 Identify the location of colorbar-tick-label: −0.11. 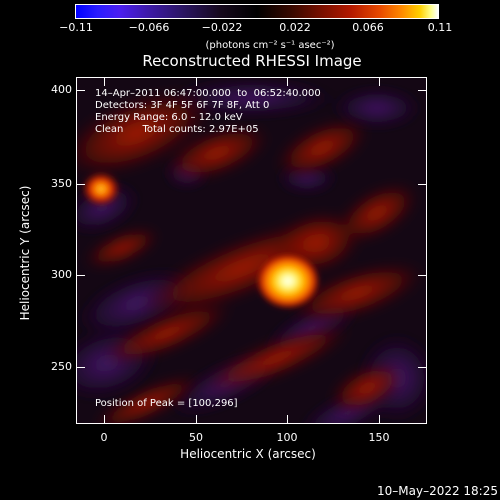
(76, 27).